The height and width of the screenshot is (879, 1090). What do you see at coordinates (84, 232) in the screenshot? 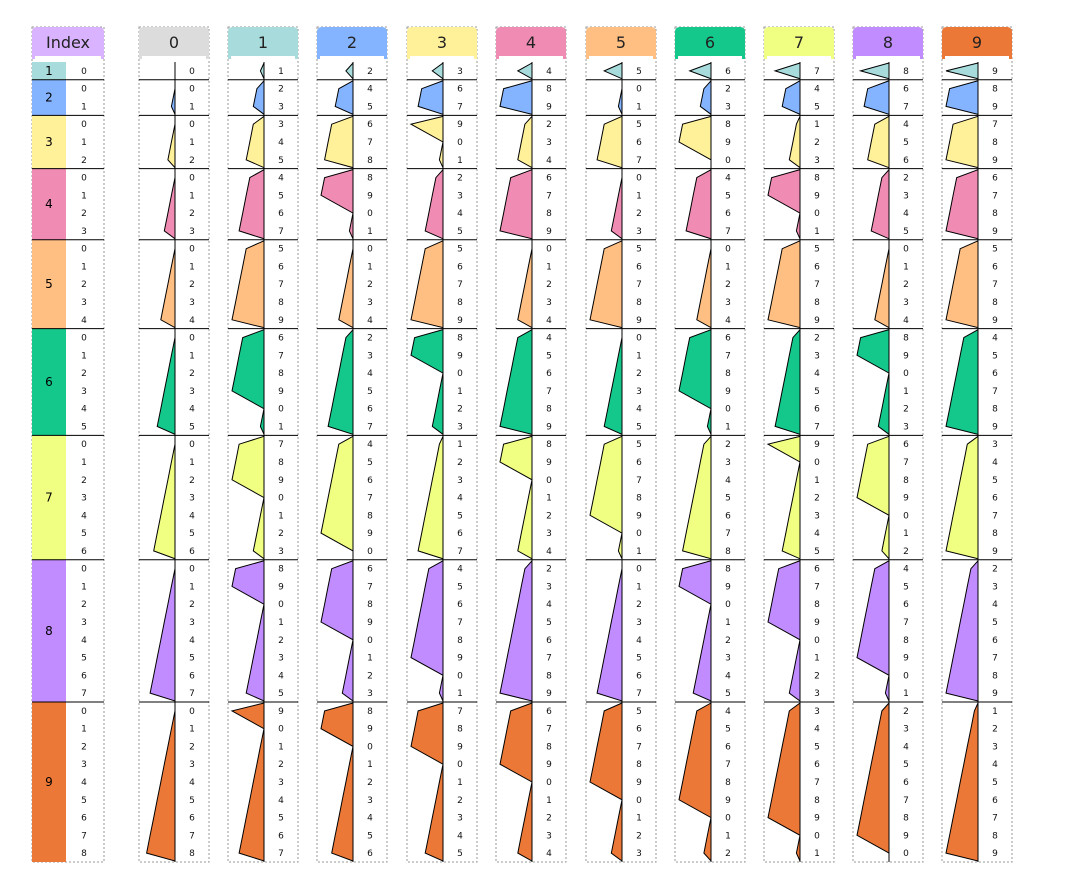
I see `index-offset: 3` at bounding box center [84, 232].